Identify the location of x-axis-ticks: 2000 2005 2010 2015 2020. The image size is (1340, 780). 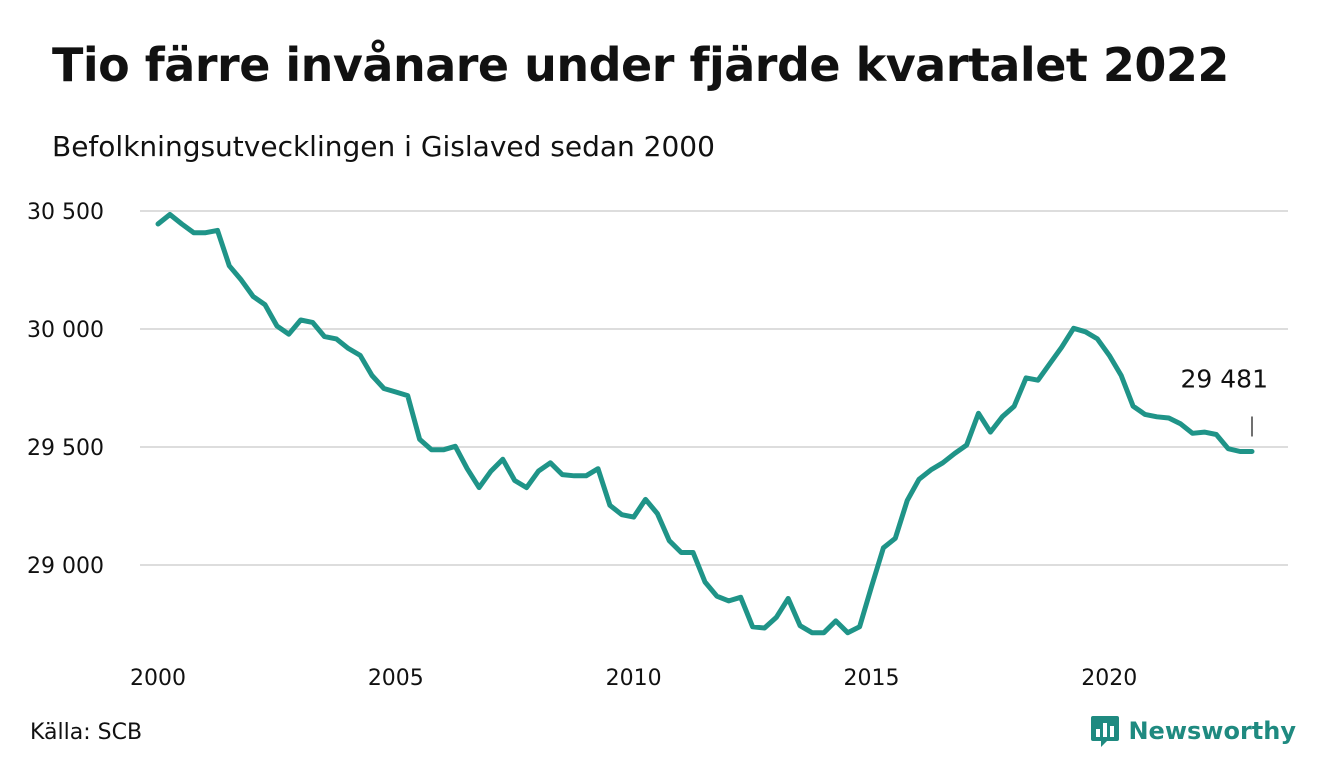
(633, 678).